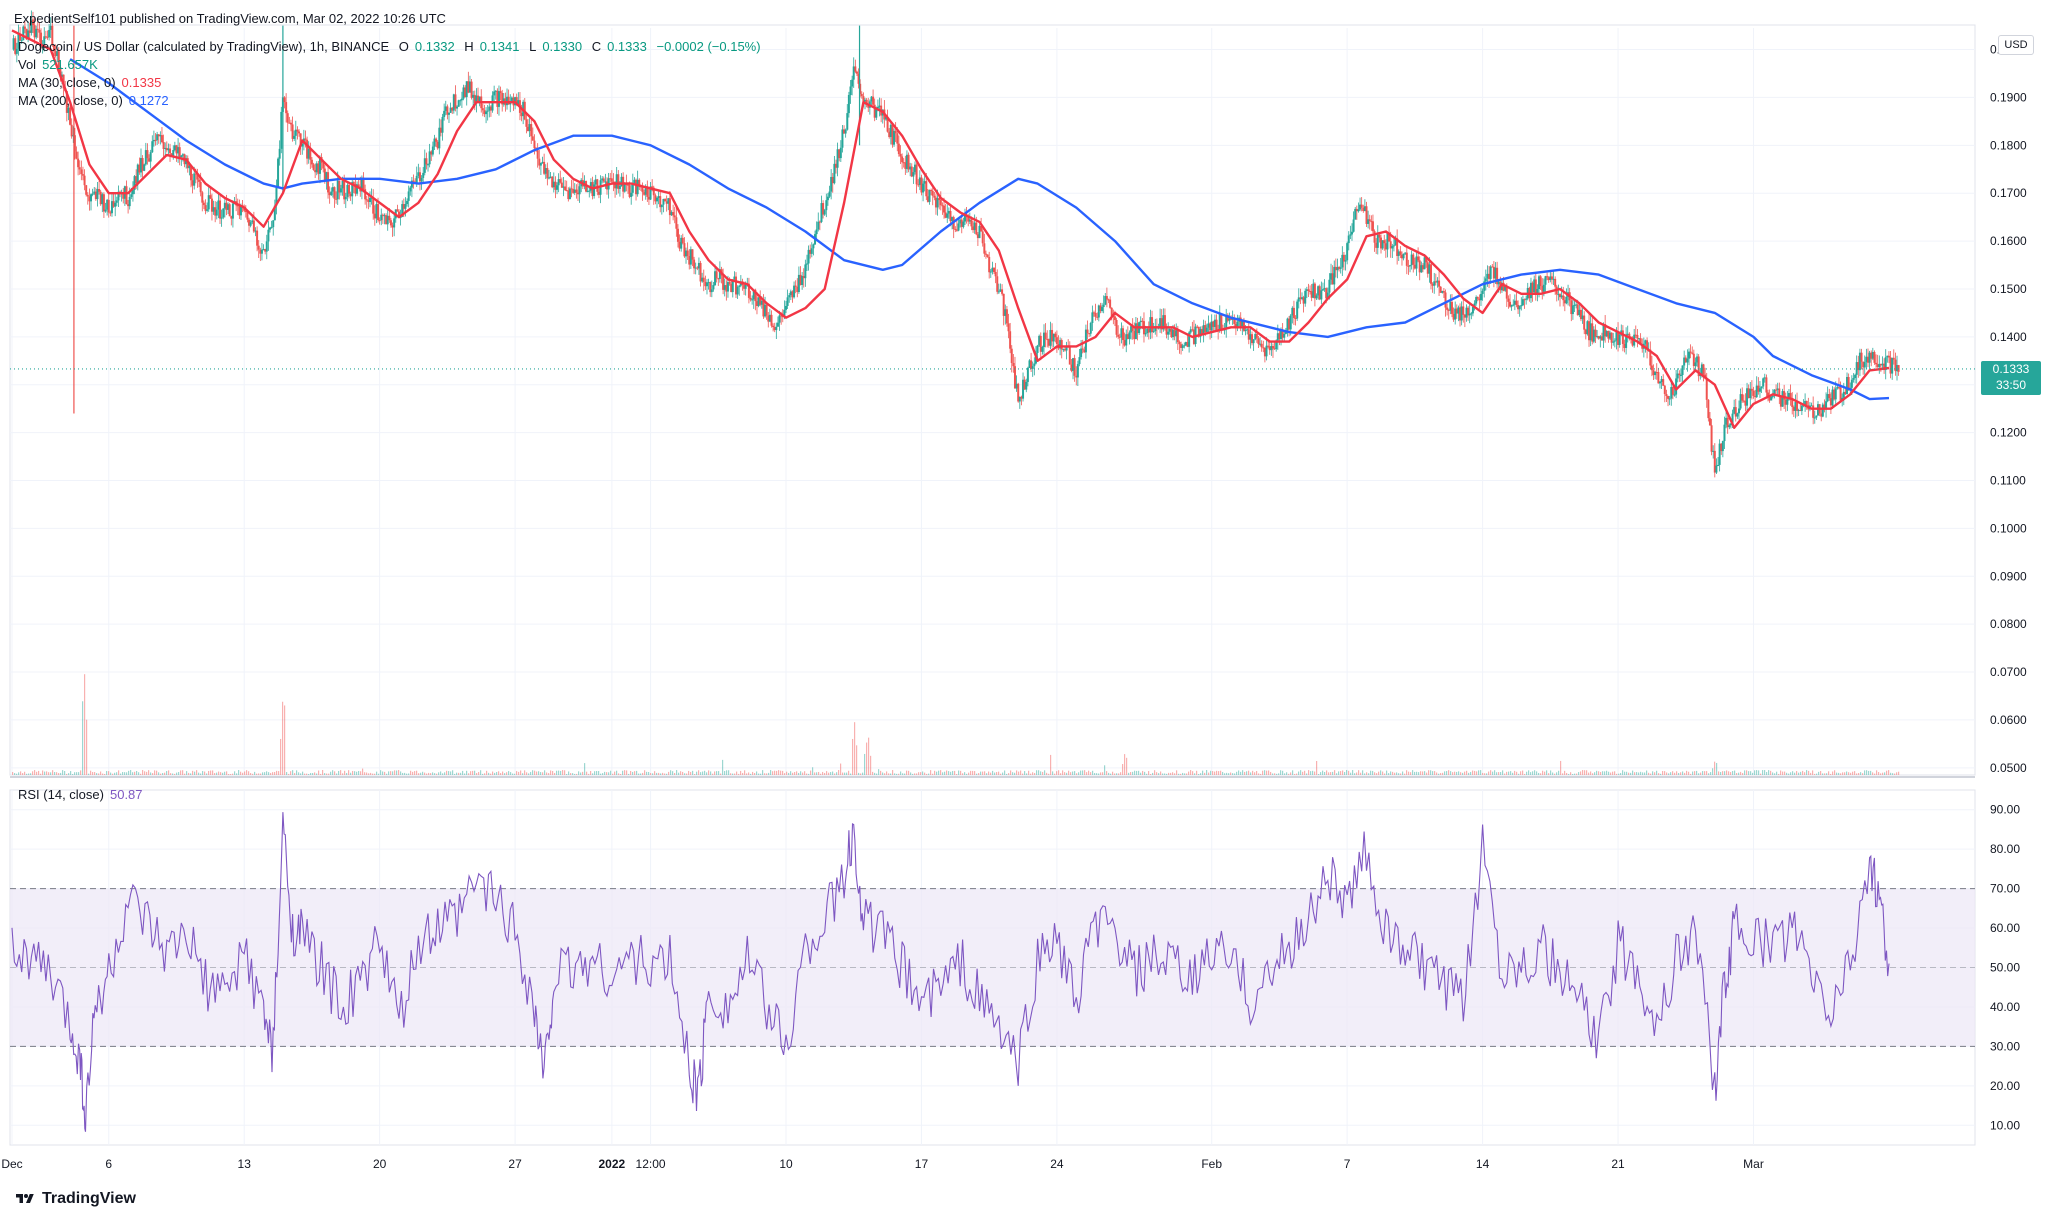 The image size is (2048, 1217). What do you see at coordinates (75, 1199) in the screenshot?
I see `tradingview-footer: TradingView` at bounding box center [75, 1199].